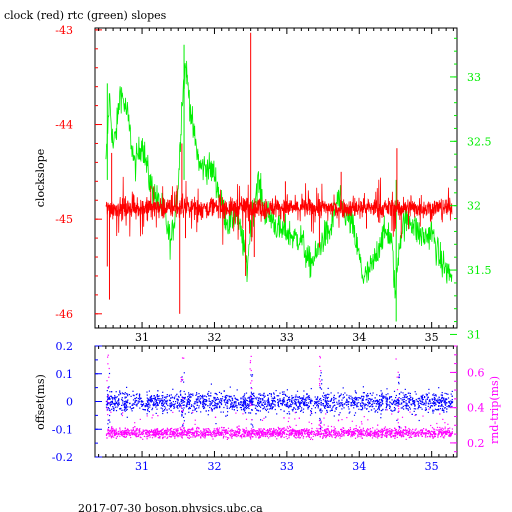  Describe the element at coordinates (64, 125) in the screenshot. I see `left-tick-label: -44` at that location.